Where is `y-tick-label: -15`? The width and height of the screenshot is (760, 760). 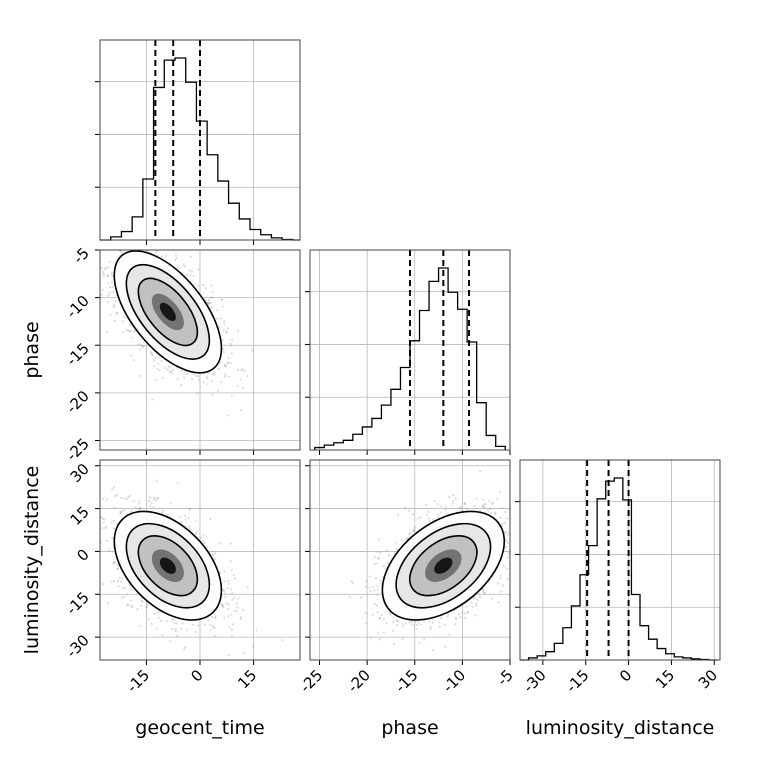 y-tick-label: -15 is located at coordinates (78, 603).